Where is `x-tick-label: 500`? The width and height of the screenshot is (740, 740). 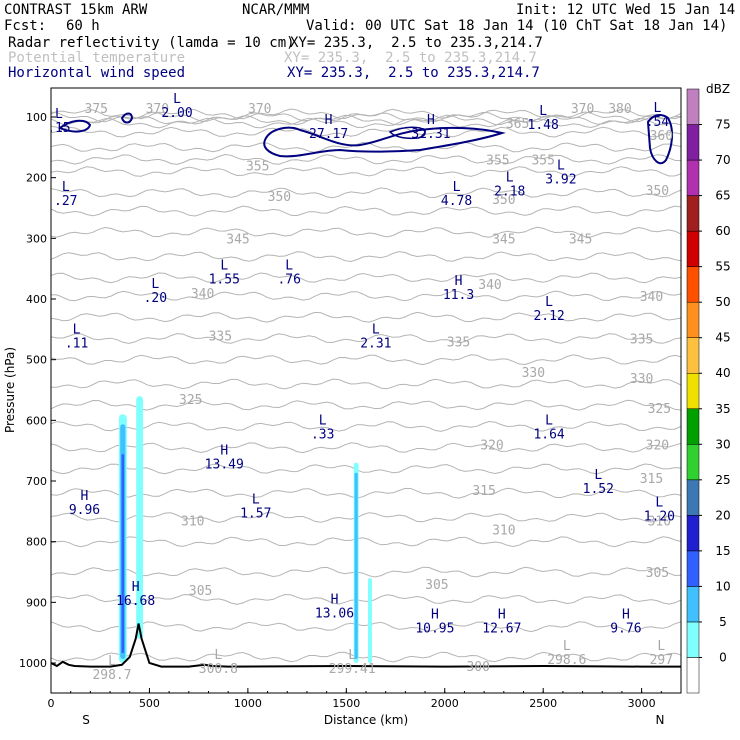 x-tick-label: 500 is located at coordinates (149, 703).